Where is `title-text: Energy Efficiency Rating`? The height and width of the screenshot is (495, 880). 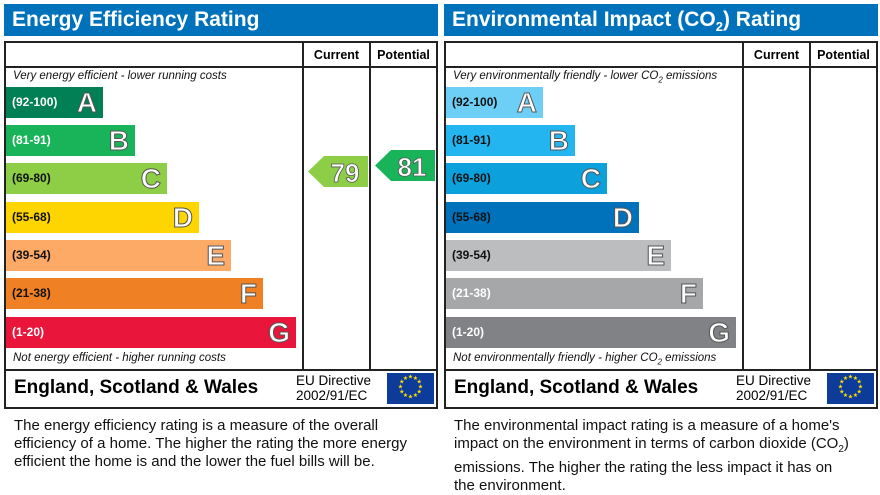
title-text: Energy Efficiency Rating is located at coordinates (136, 19).